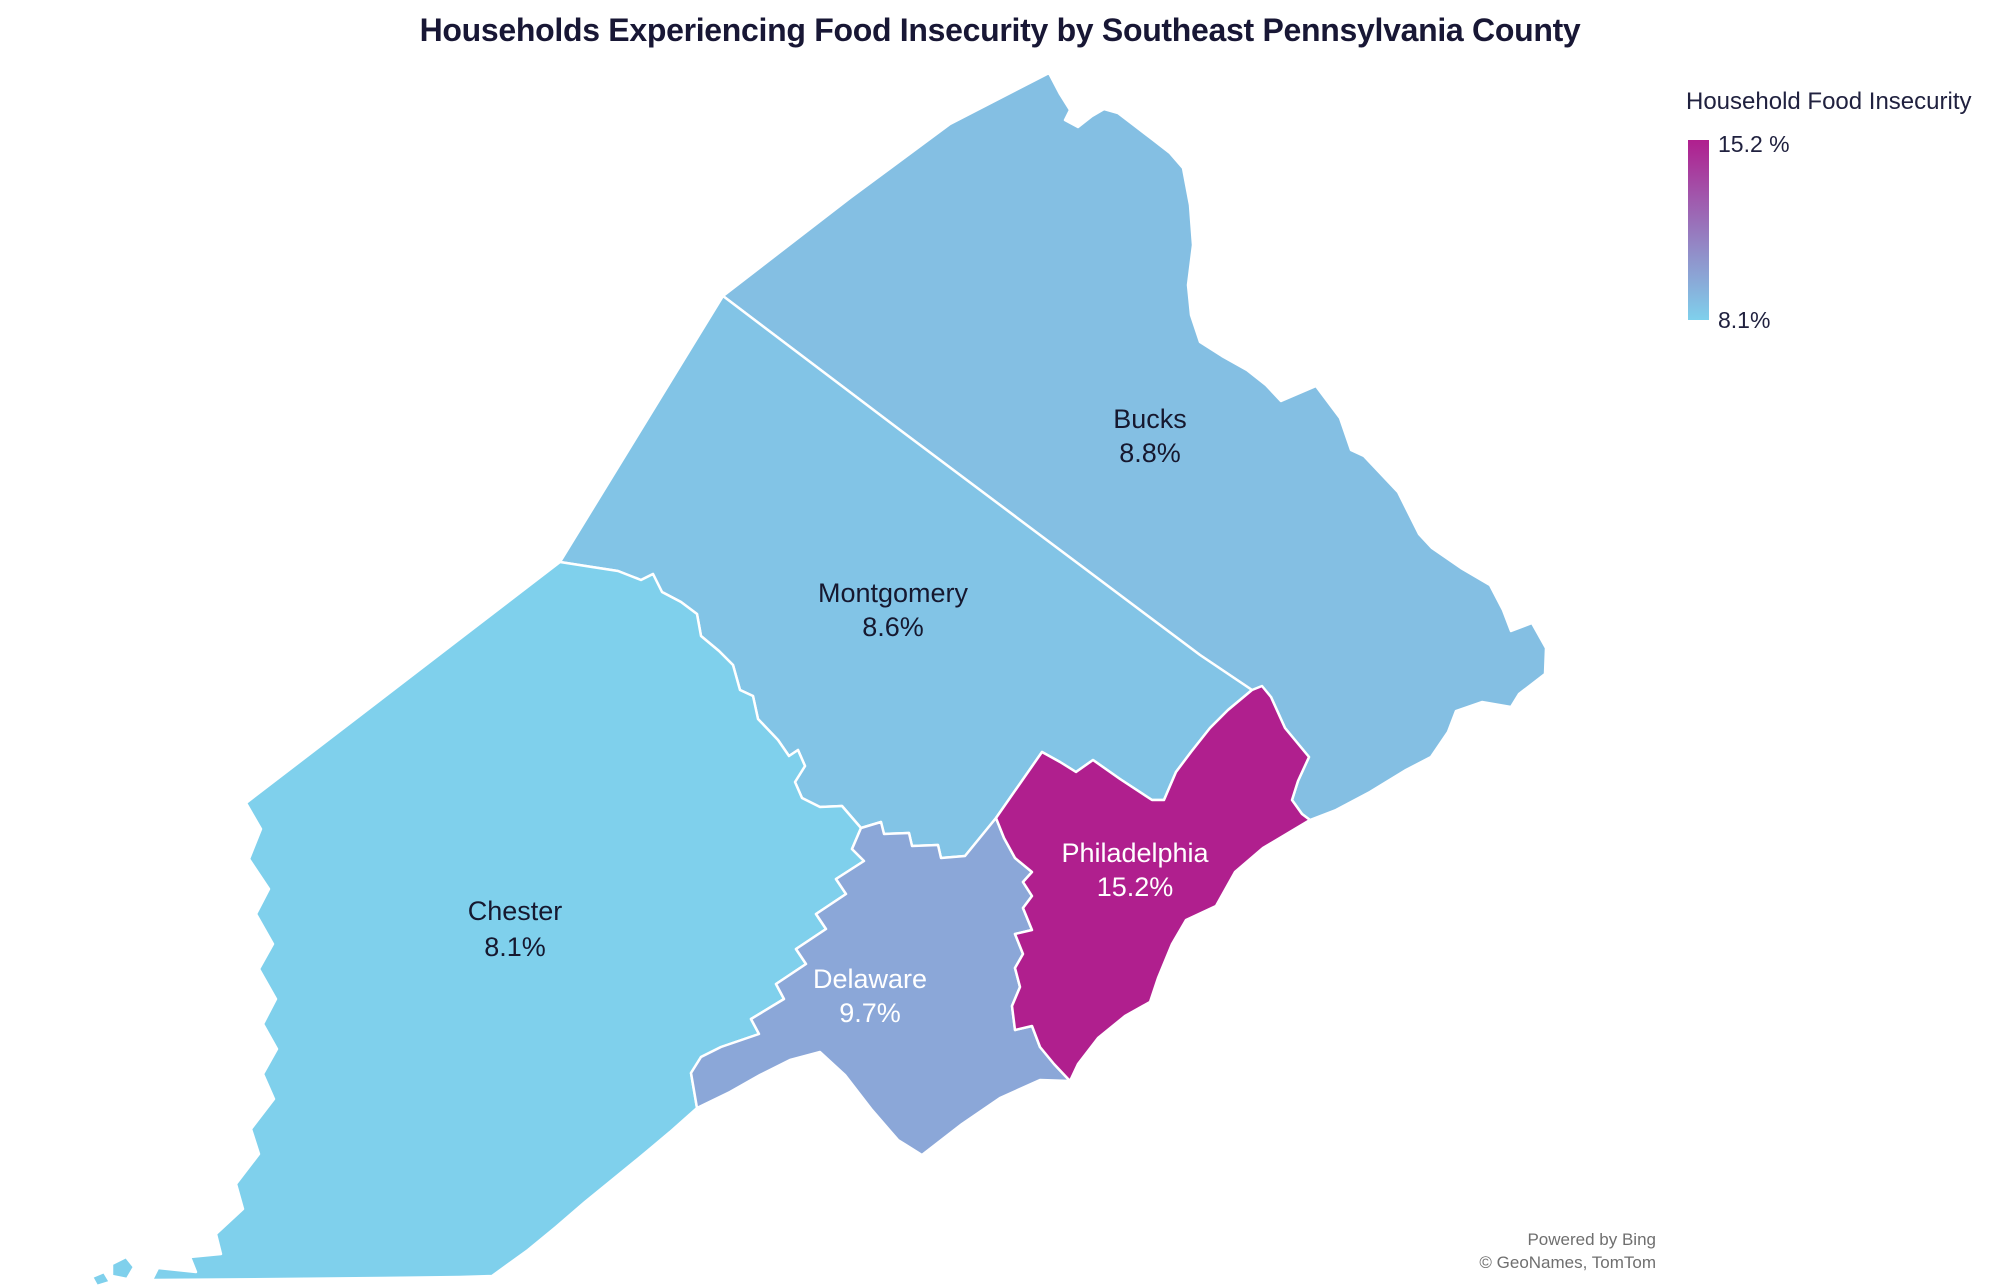 The height and width of the screenshot is (1286, 2000). What do you see at coordinates (1135, 887) in the screenshot?
I see `county-value-philadelphia: 15.2%` at bounding box center [1135, 887].